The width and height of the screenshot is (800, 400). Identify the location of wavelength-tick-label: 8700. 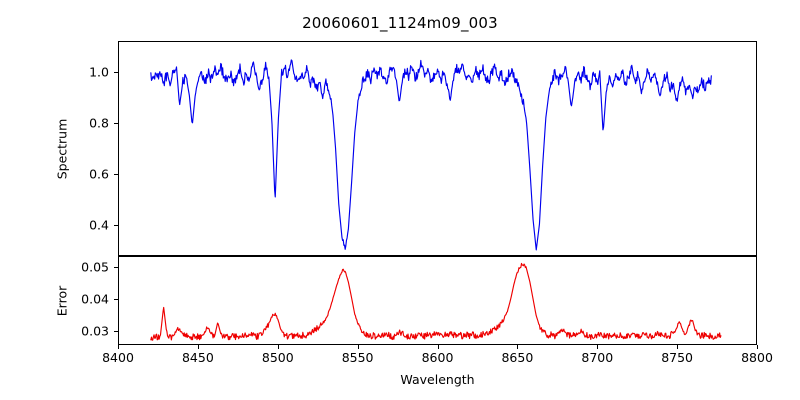
(597, 357).